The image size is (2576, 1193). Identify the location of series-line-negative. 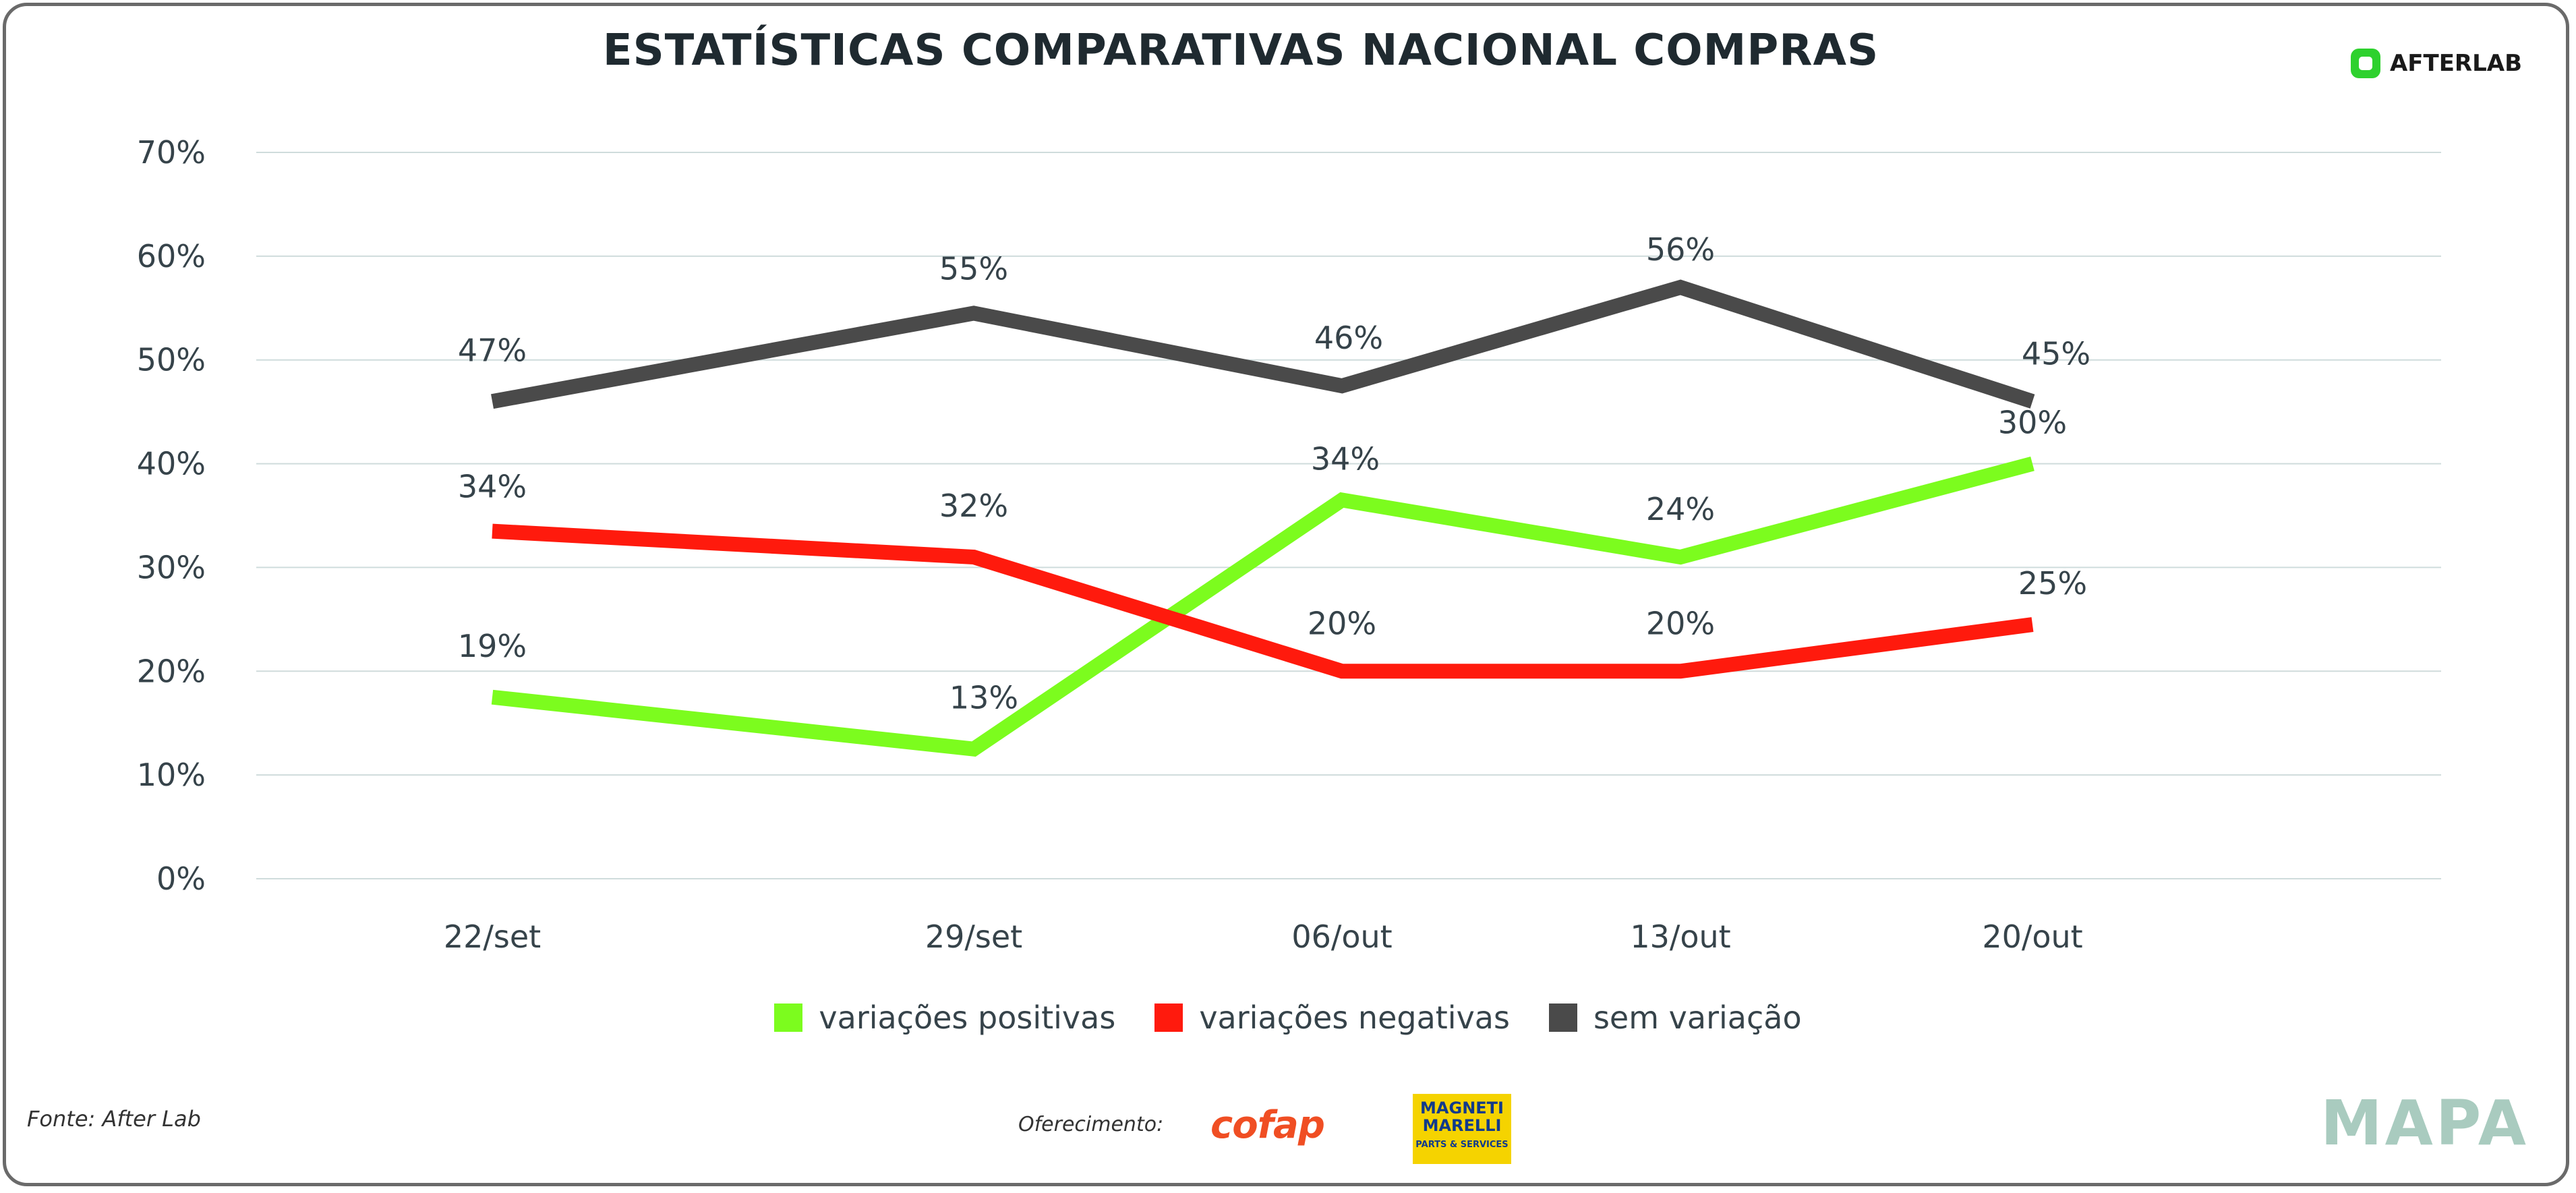
(1263, 601).